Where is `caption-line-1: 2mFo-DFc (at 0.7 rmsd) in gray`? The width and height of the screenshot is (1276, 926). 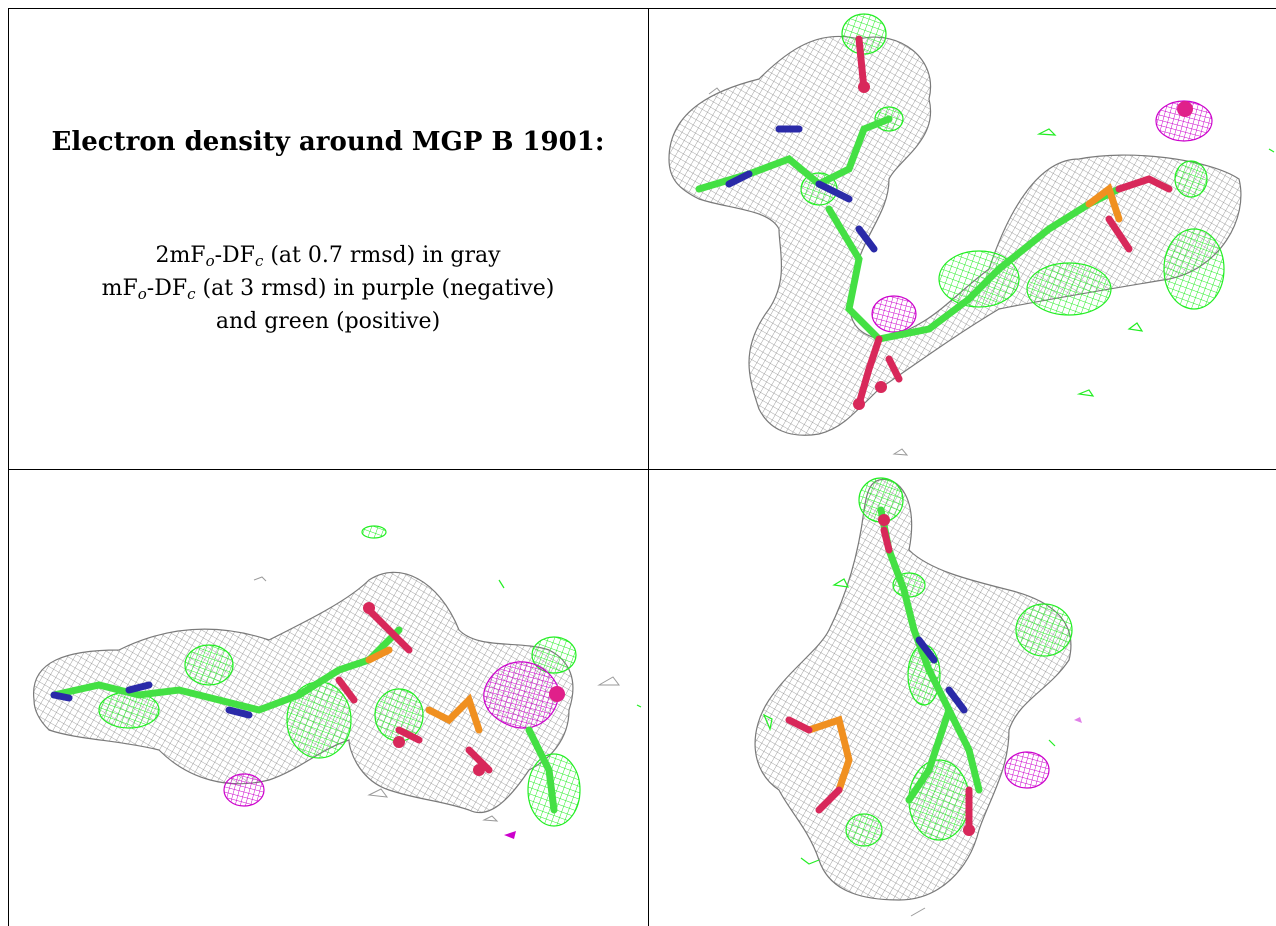
caption-line-1: 2mFo-DFc (at 0.7 rmsd) in gray is located at coordinates (328, 256).